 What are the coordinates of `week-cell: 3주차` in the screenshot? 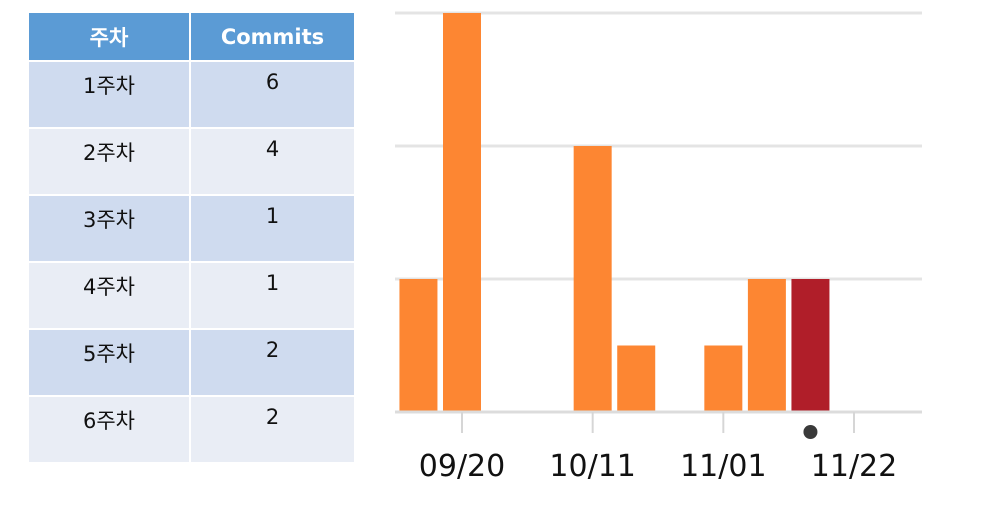 It's located at (110, 229).